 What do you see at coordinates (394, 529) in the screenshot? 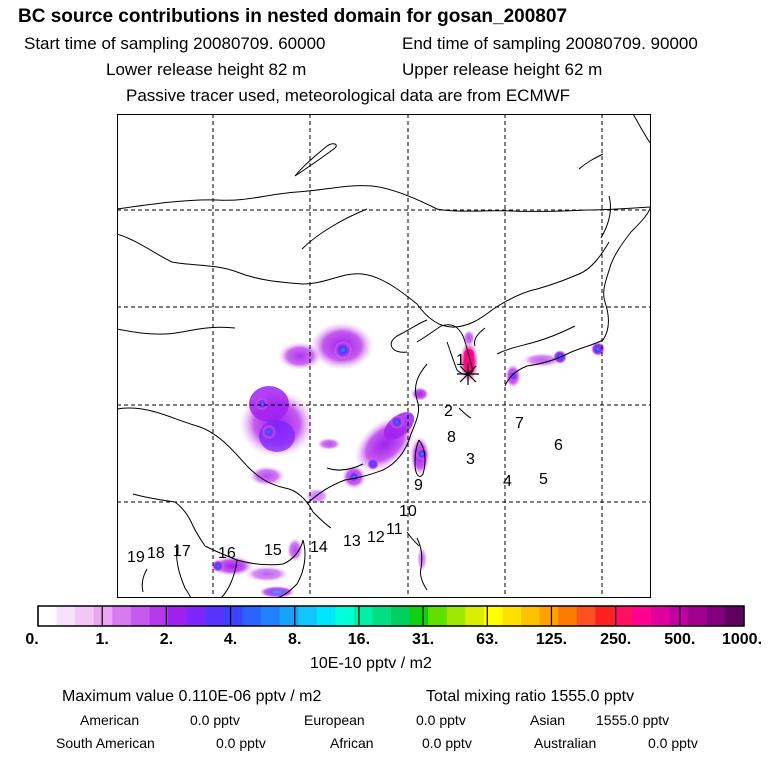
I see `region-label: 11` at bounding box center [394, 529].